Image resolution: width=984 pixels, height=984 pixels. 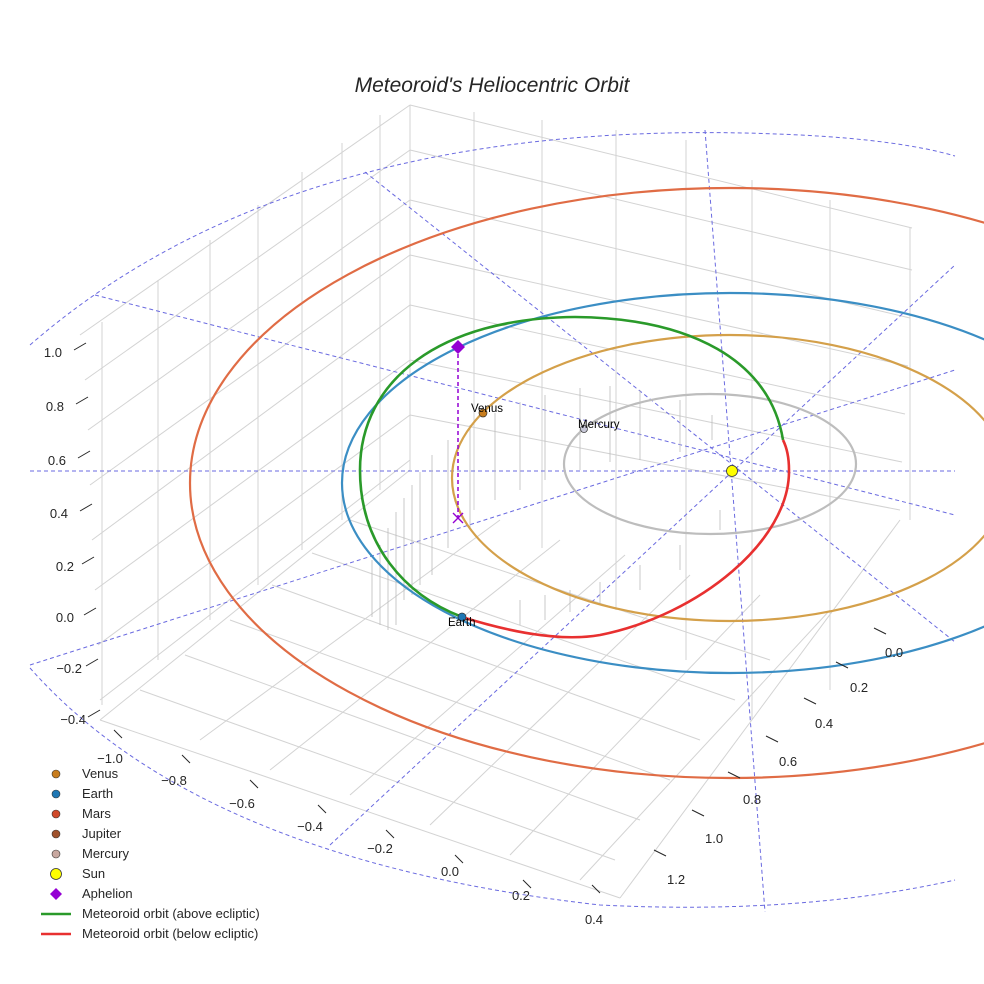 I want to click on x-tick-label: −0.2, so click(x=380, y=848).